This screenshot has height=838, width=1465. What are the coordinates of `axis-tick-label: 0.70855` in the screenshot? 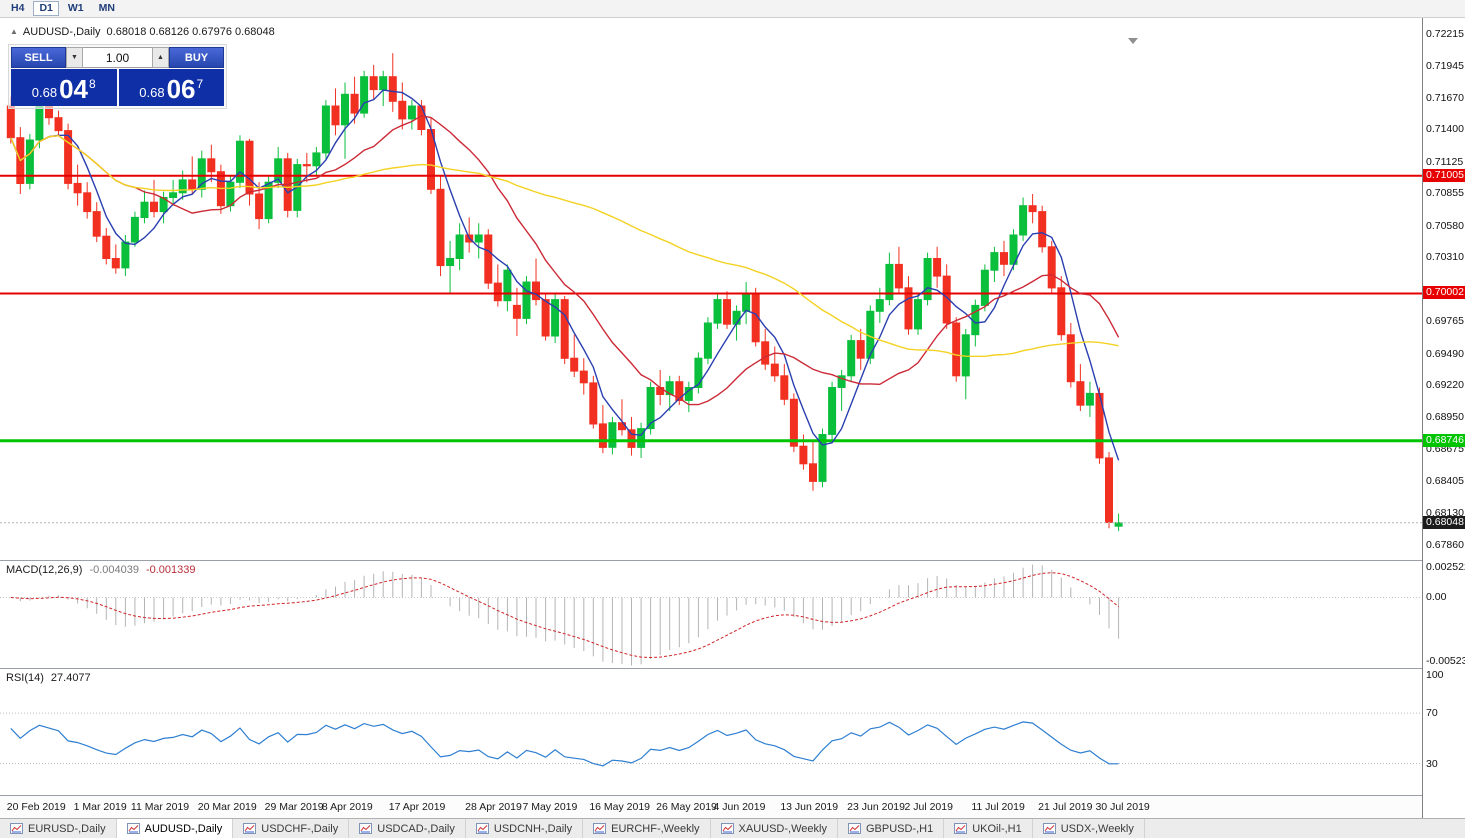 It's located at (1445, 193).